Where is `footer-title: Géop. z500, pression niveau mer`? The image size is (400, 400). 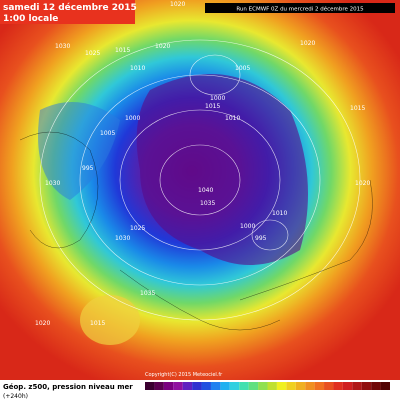 footer-title: Géop. z500, pression niveau mer is located at coordinates (68, 387).